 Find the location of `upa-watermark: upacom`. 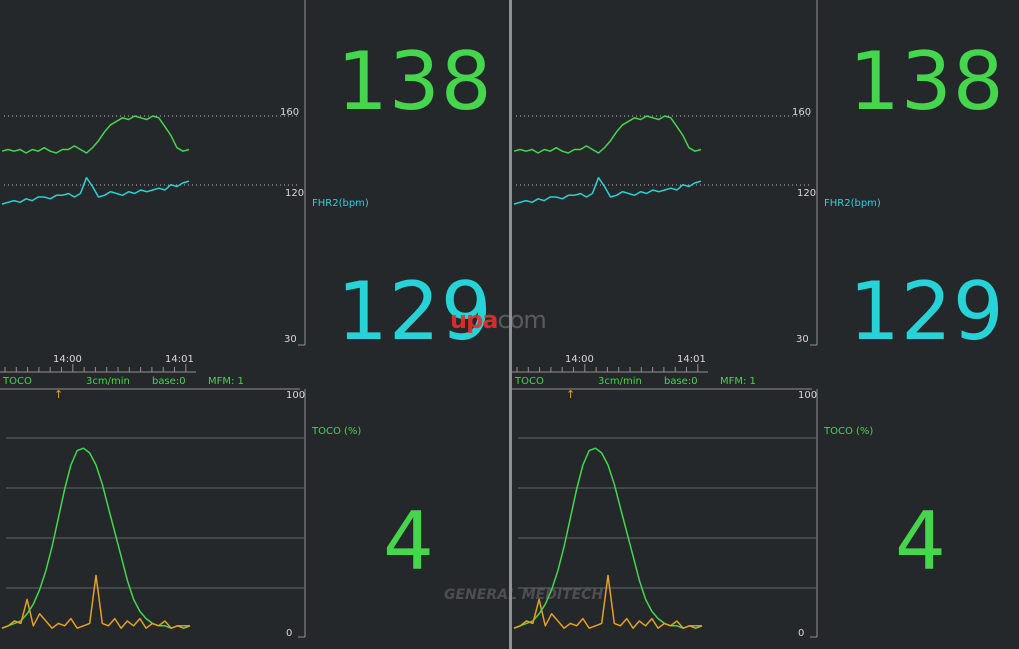

upa-watermark: upacom is located at coordinates (498, 320).